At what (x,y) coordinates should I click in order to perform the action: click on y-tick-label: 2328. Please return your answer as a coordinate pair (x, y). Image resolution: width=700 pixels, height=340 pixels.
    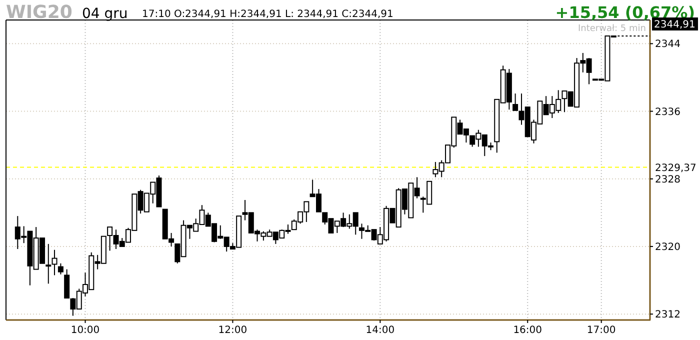
    Looking at the image, I should click on (667, 180).